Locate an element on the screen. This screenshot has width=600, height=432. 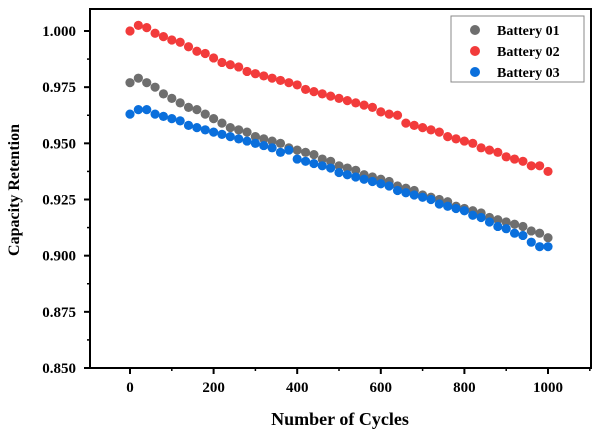
y-tick-label: 0.950 is located at coordinates (59, 144).